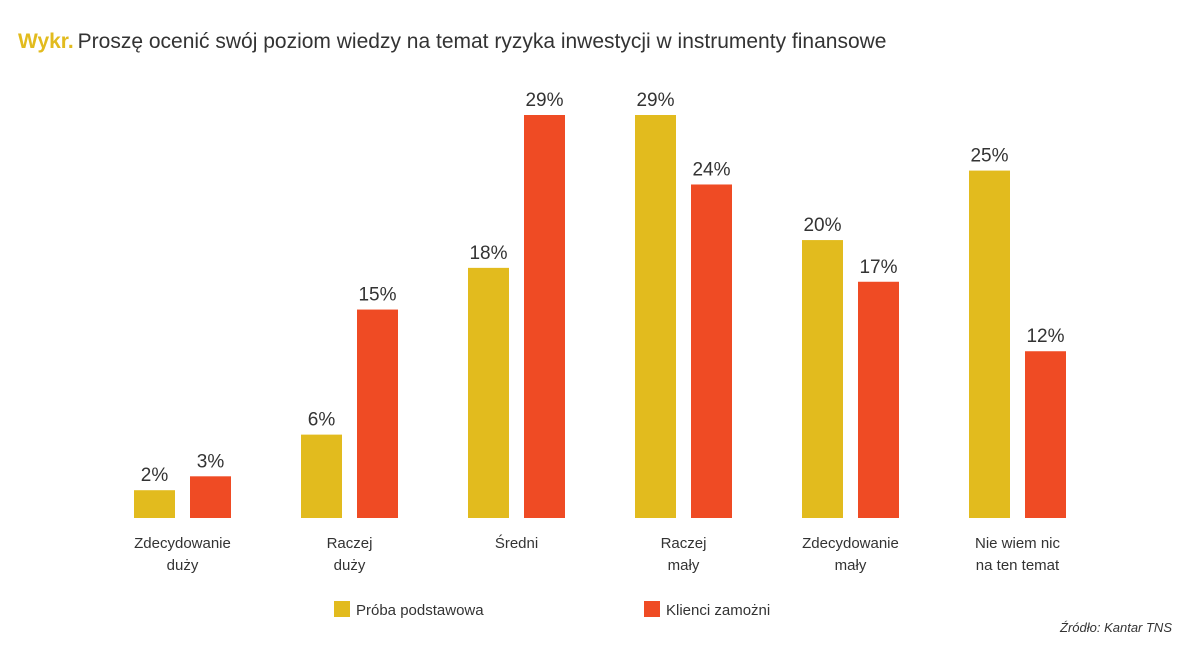 This screenshot has height=660, width=1188. What do you see at coordinates (1045, 336) in the screenshot?
I see `data-label: 12%` at bounding box center [1045, 336].